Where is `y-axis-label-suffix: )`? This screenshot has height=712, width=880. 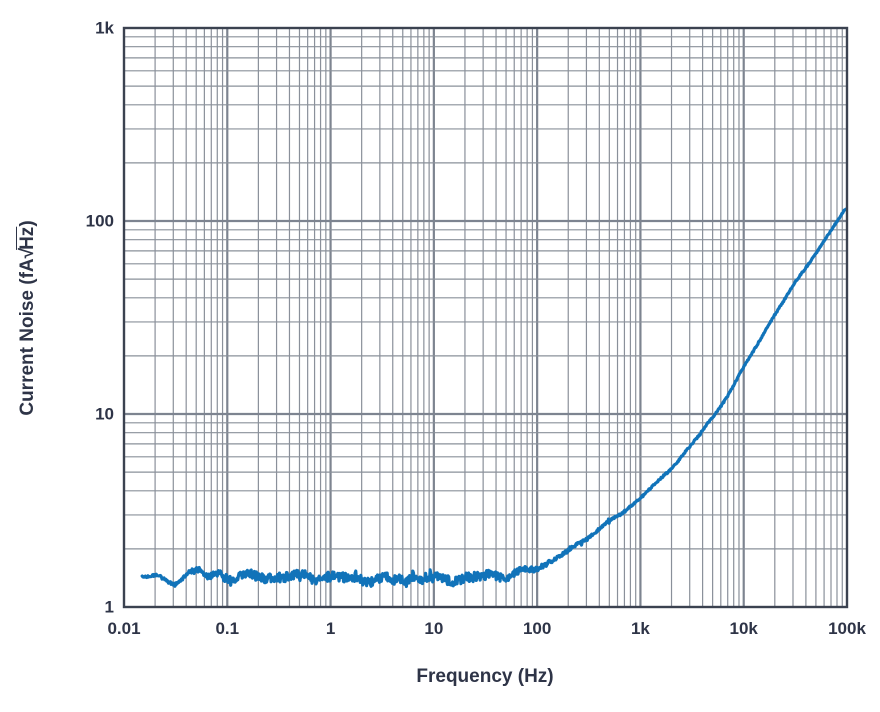 y-axis-label-suffix: ) is located at coordinates (27, 223).